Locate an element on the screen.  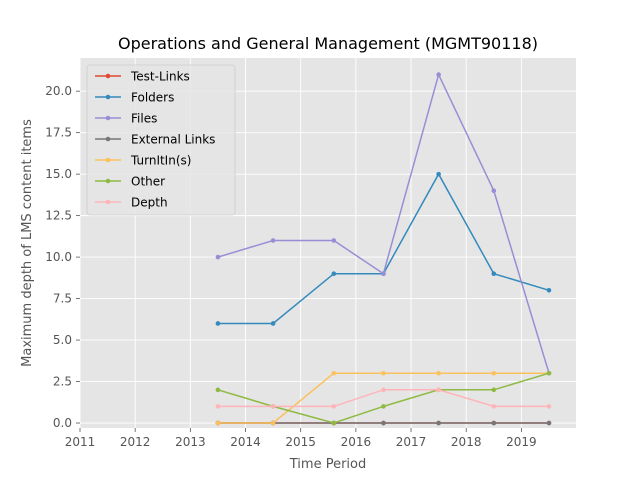
legend-item: Other is located at coordinates (130, 182).